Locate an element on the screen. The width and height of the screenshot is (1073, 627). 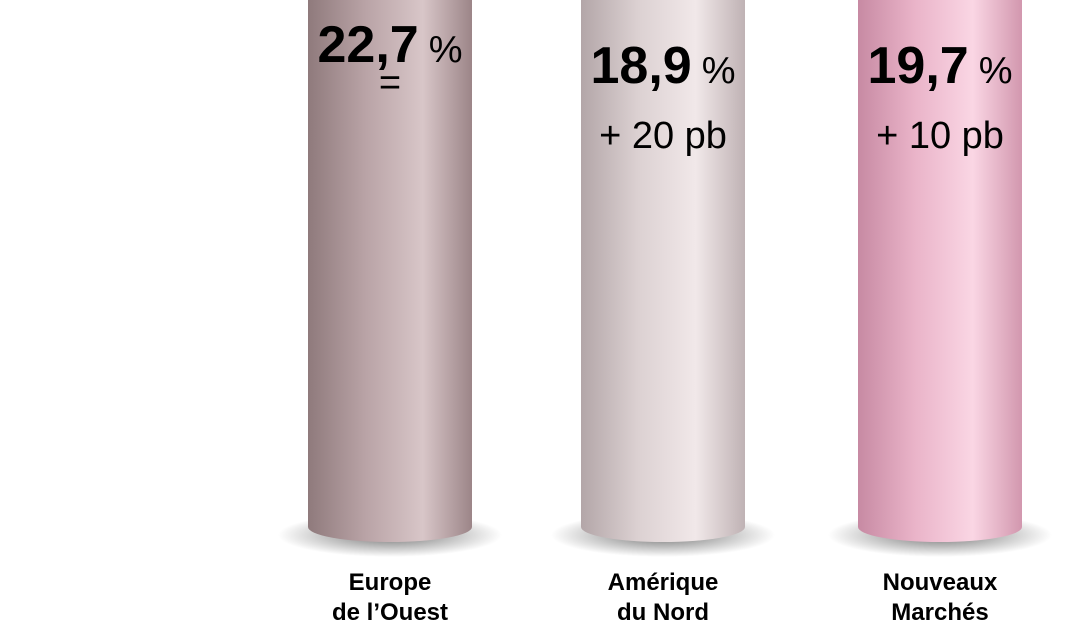
change-label-1: = is located at coordinates (390, 83).